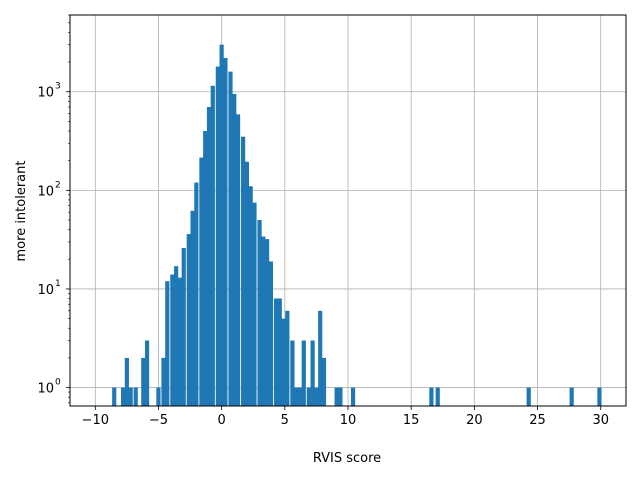 This screenshot has width=640, height=480. Describe the element at coordinates (58, 284) in the screenshot. I see `y-tick-exponent: 1` at that location.